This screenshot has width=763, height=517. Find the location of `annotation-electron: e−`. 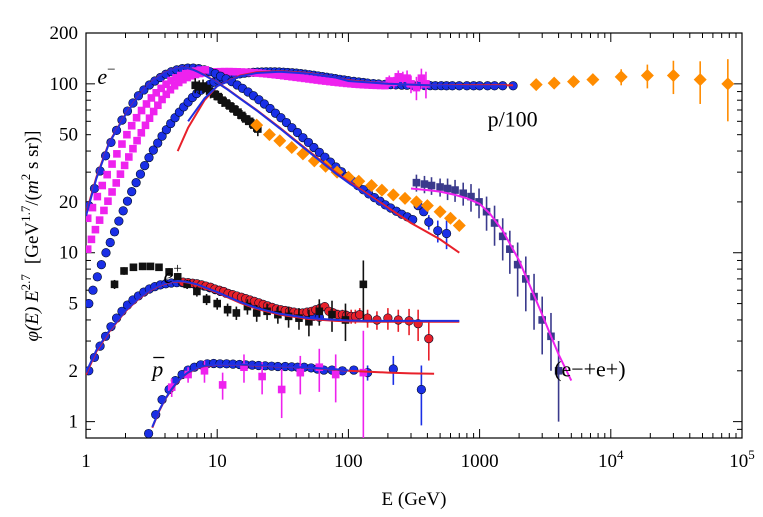

annotation-electron: e− is located at coordinates (106, 75).